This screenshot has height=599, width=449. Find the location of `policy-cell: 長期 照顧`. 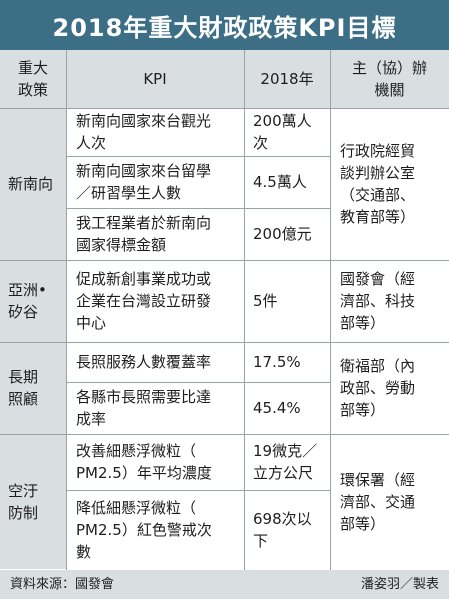

policy-cell: 長期 照顧 is located at coordinates (23, 388).